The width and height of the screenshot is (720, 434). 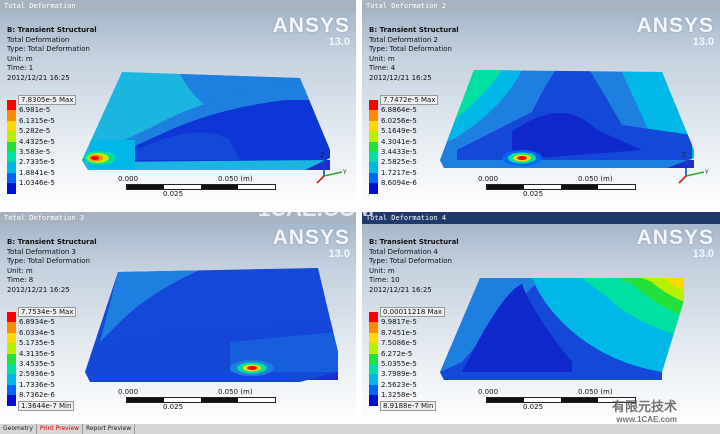 What do you see at coordinates (18, 429) in the screenshot?
I see `tab-geometry: Geometry` at bounding box center [18, 429].